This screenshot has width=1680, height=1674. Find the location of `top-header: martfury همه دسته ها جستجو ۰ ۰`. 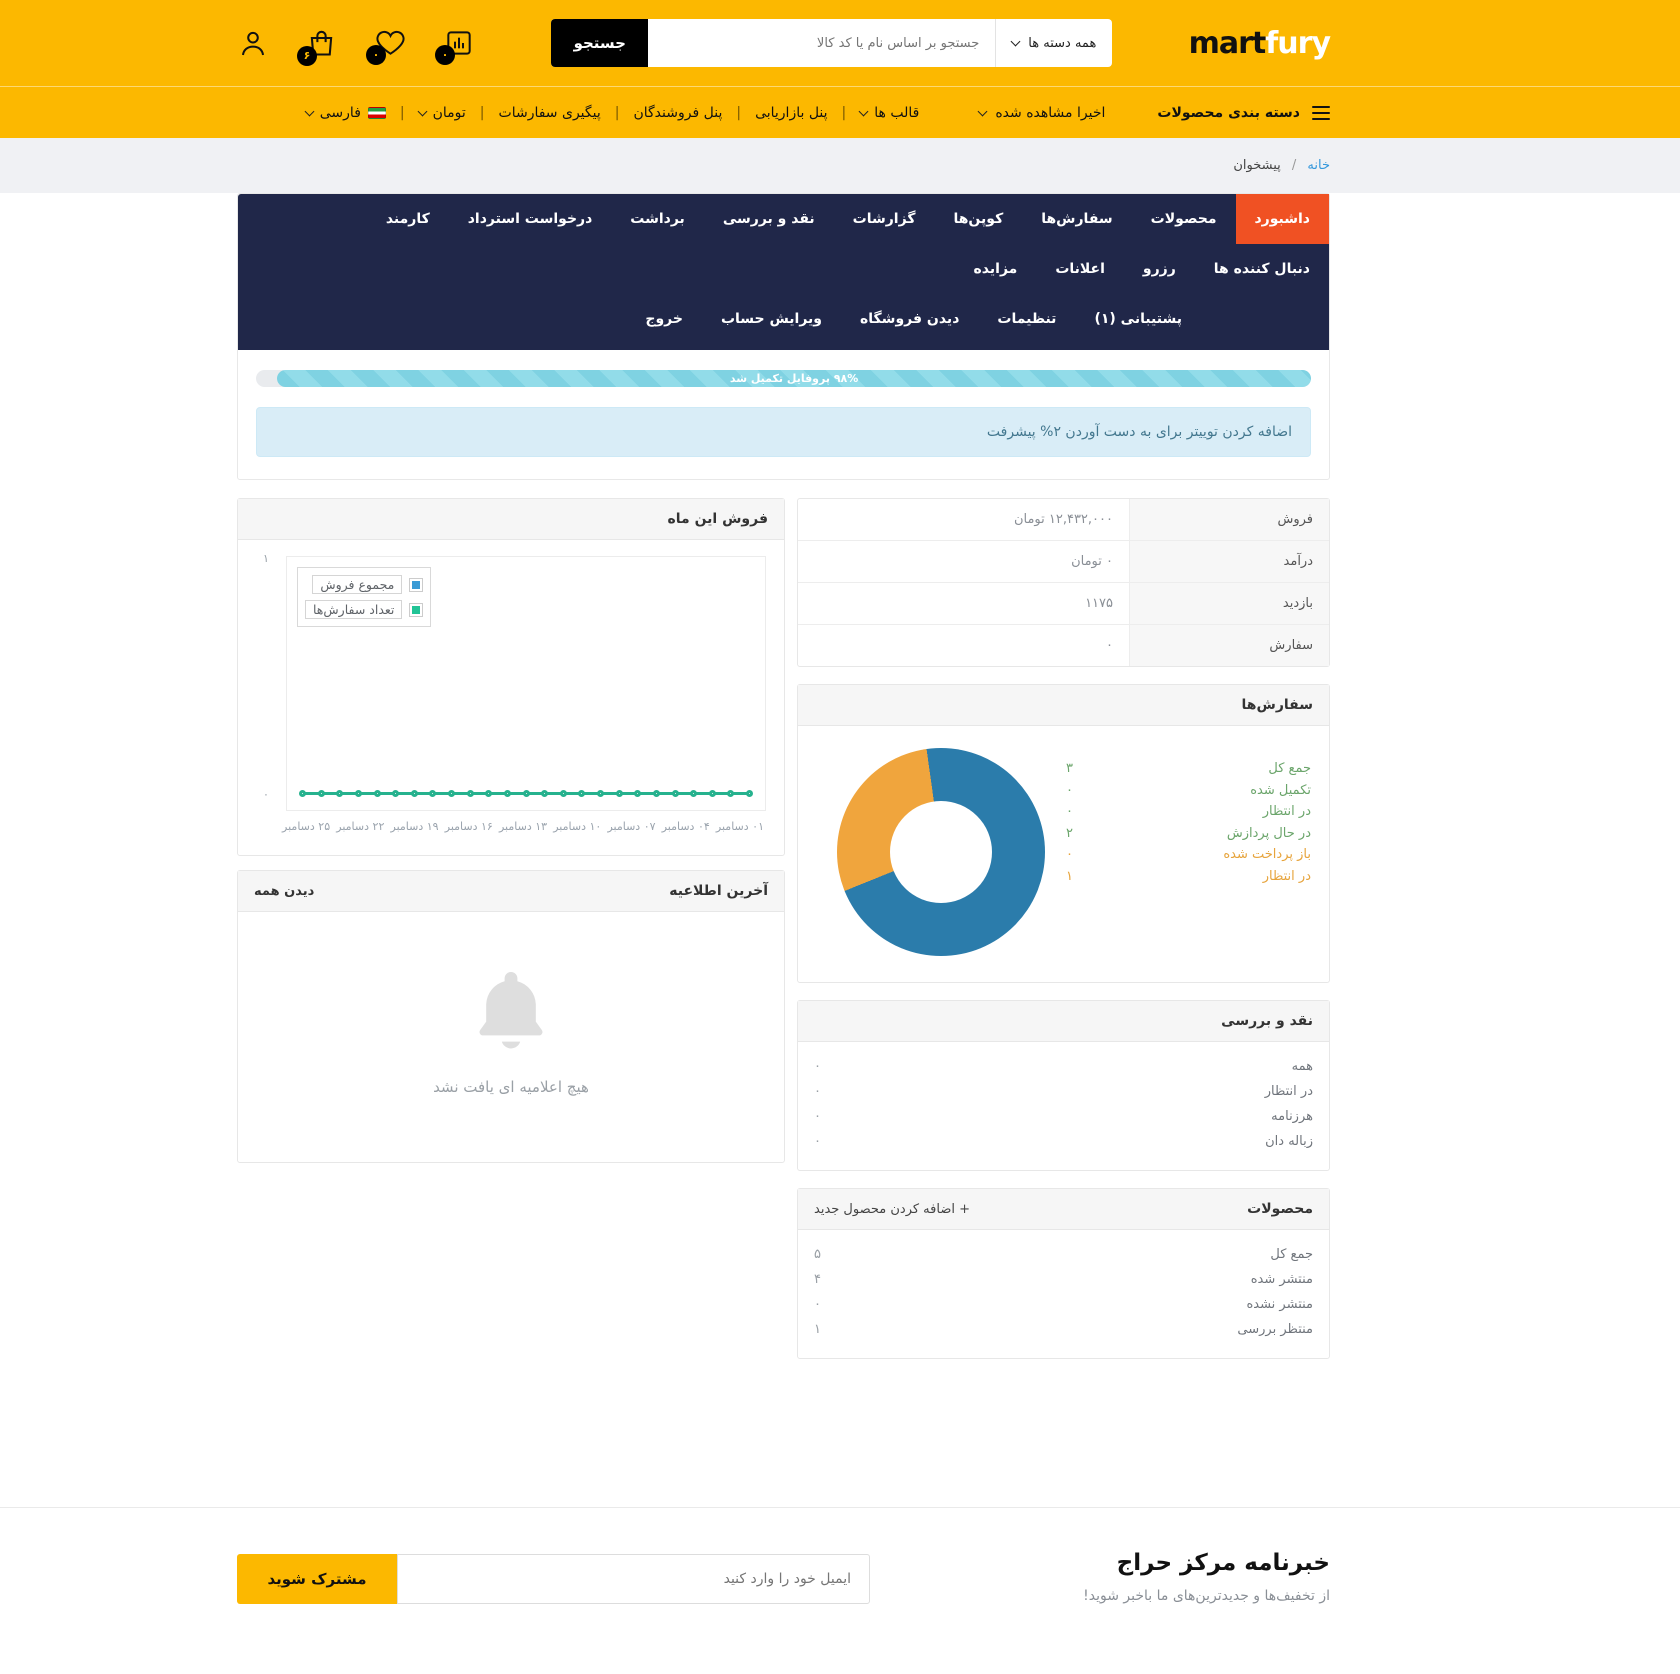

top-header: martfury همه دسته ها جستجو ۰ ۰ is located at coordinates (840, 43).